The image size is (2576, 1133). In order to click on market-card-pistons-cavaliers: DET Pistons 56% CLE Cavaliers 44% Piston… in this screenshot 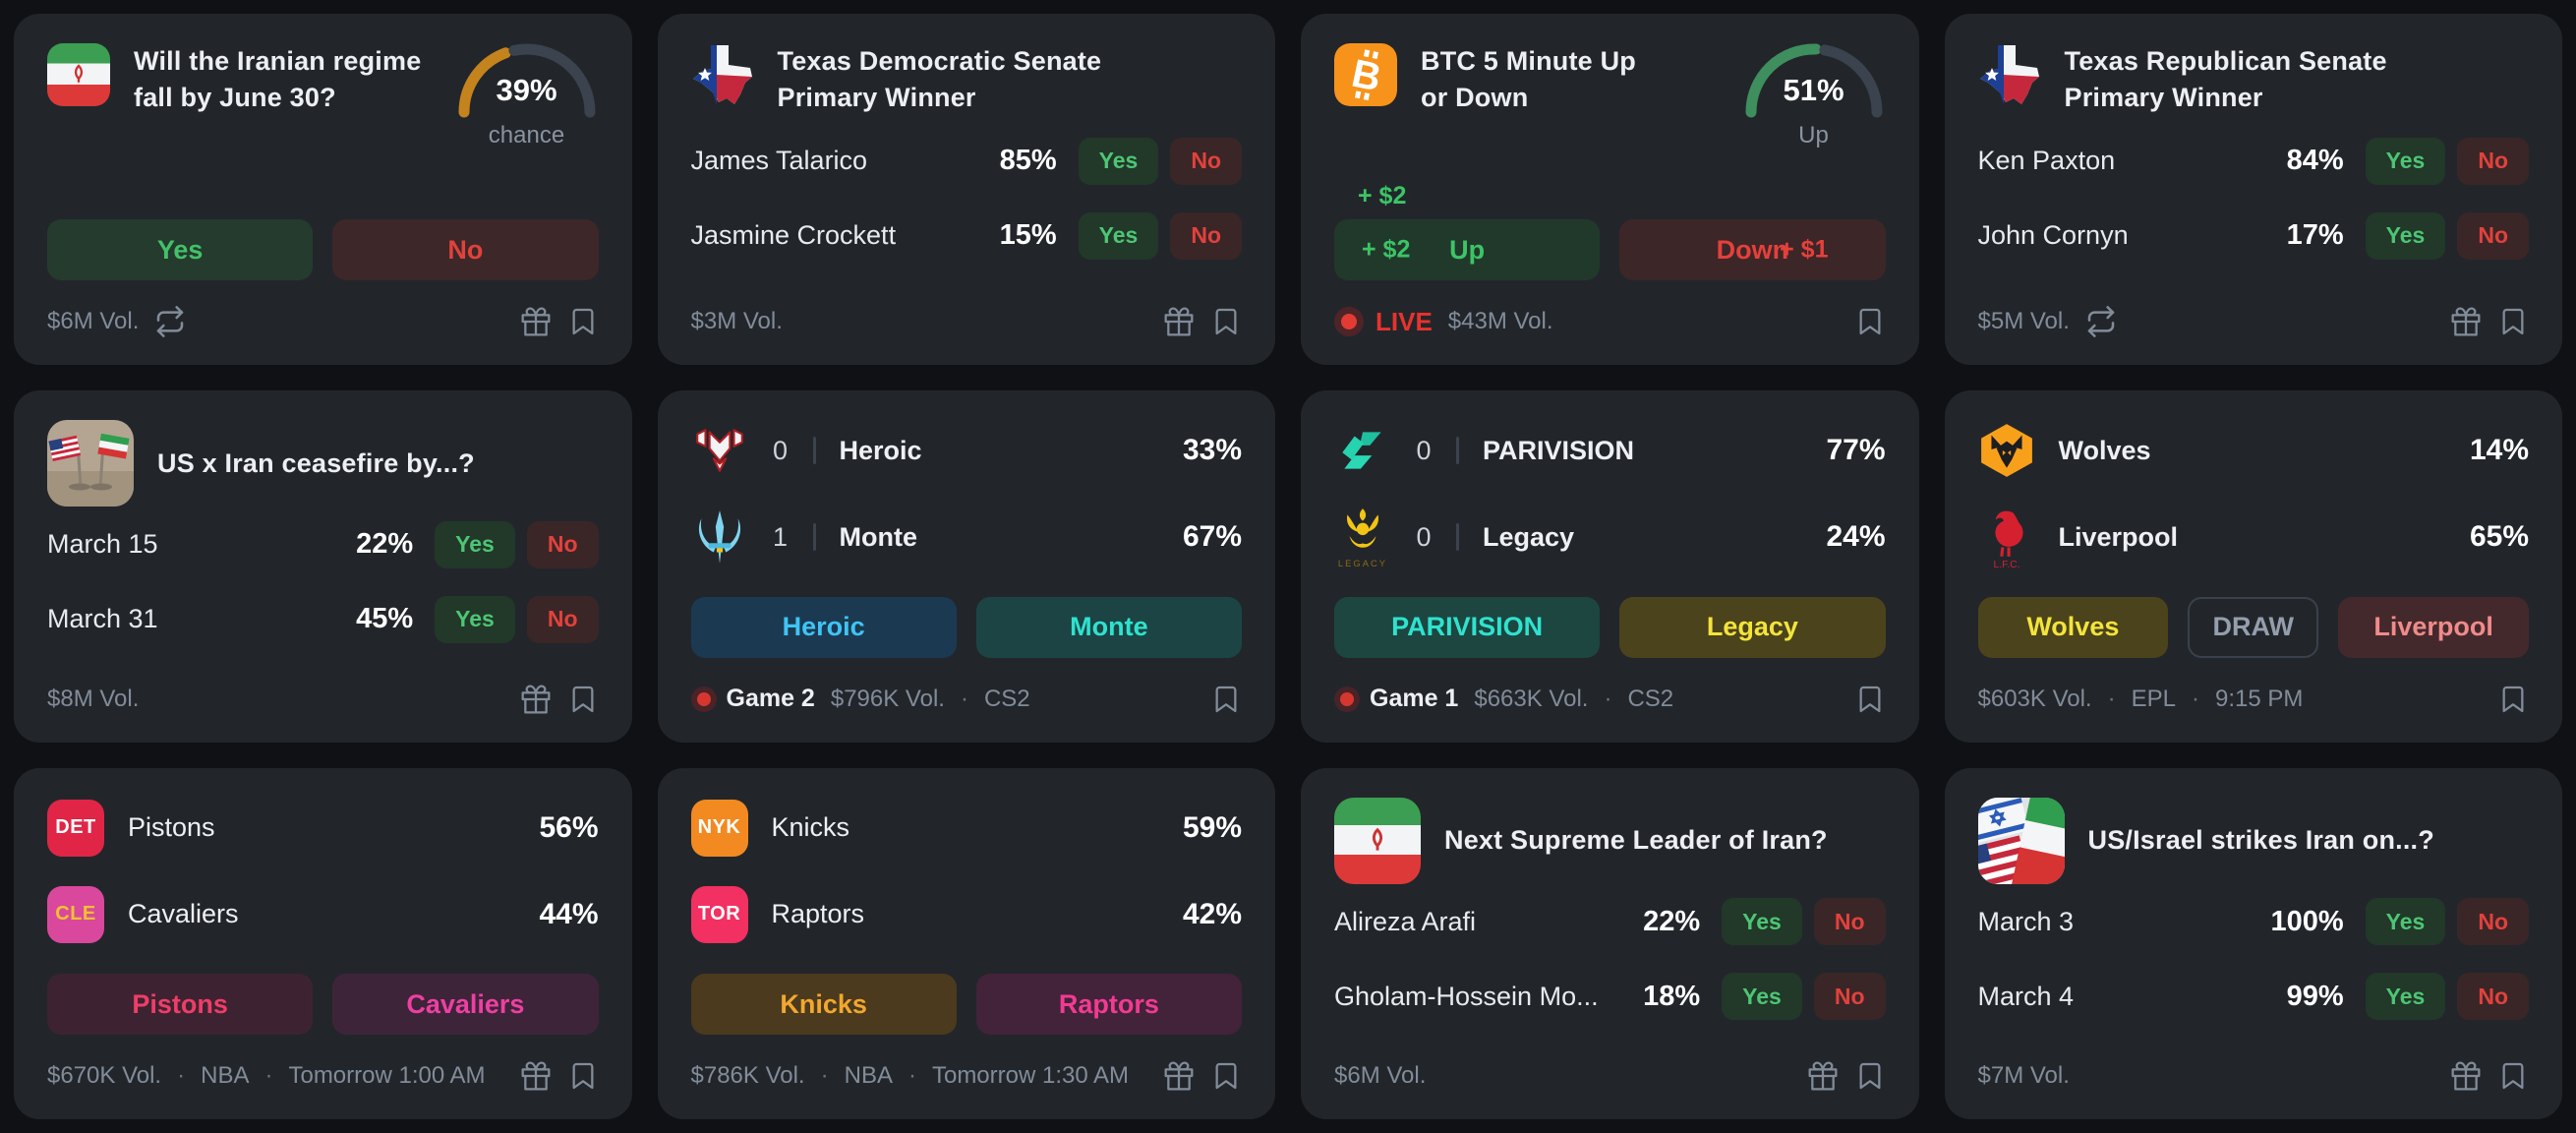, I will do `click(323, 943)`.